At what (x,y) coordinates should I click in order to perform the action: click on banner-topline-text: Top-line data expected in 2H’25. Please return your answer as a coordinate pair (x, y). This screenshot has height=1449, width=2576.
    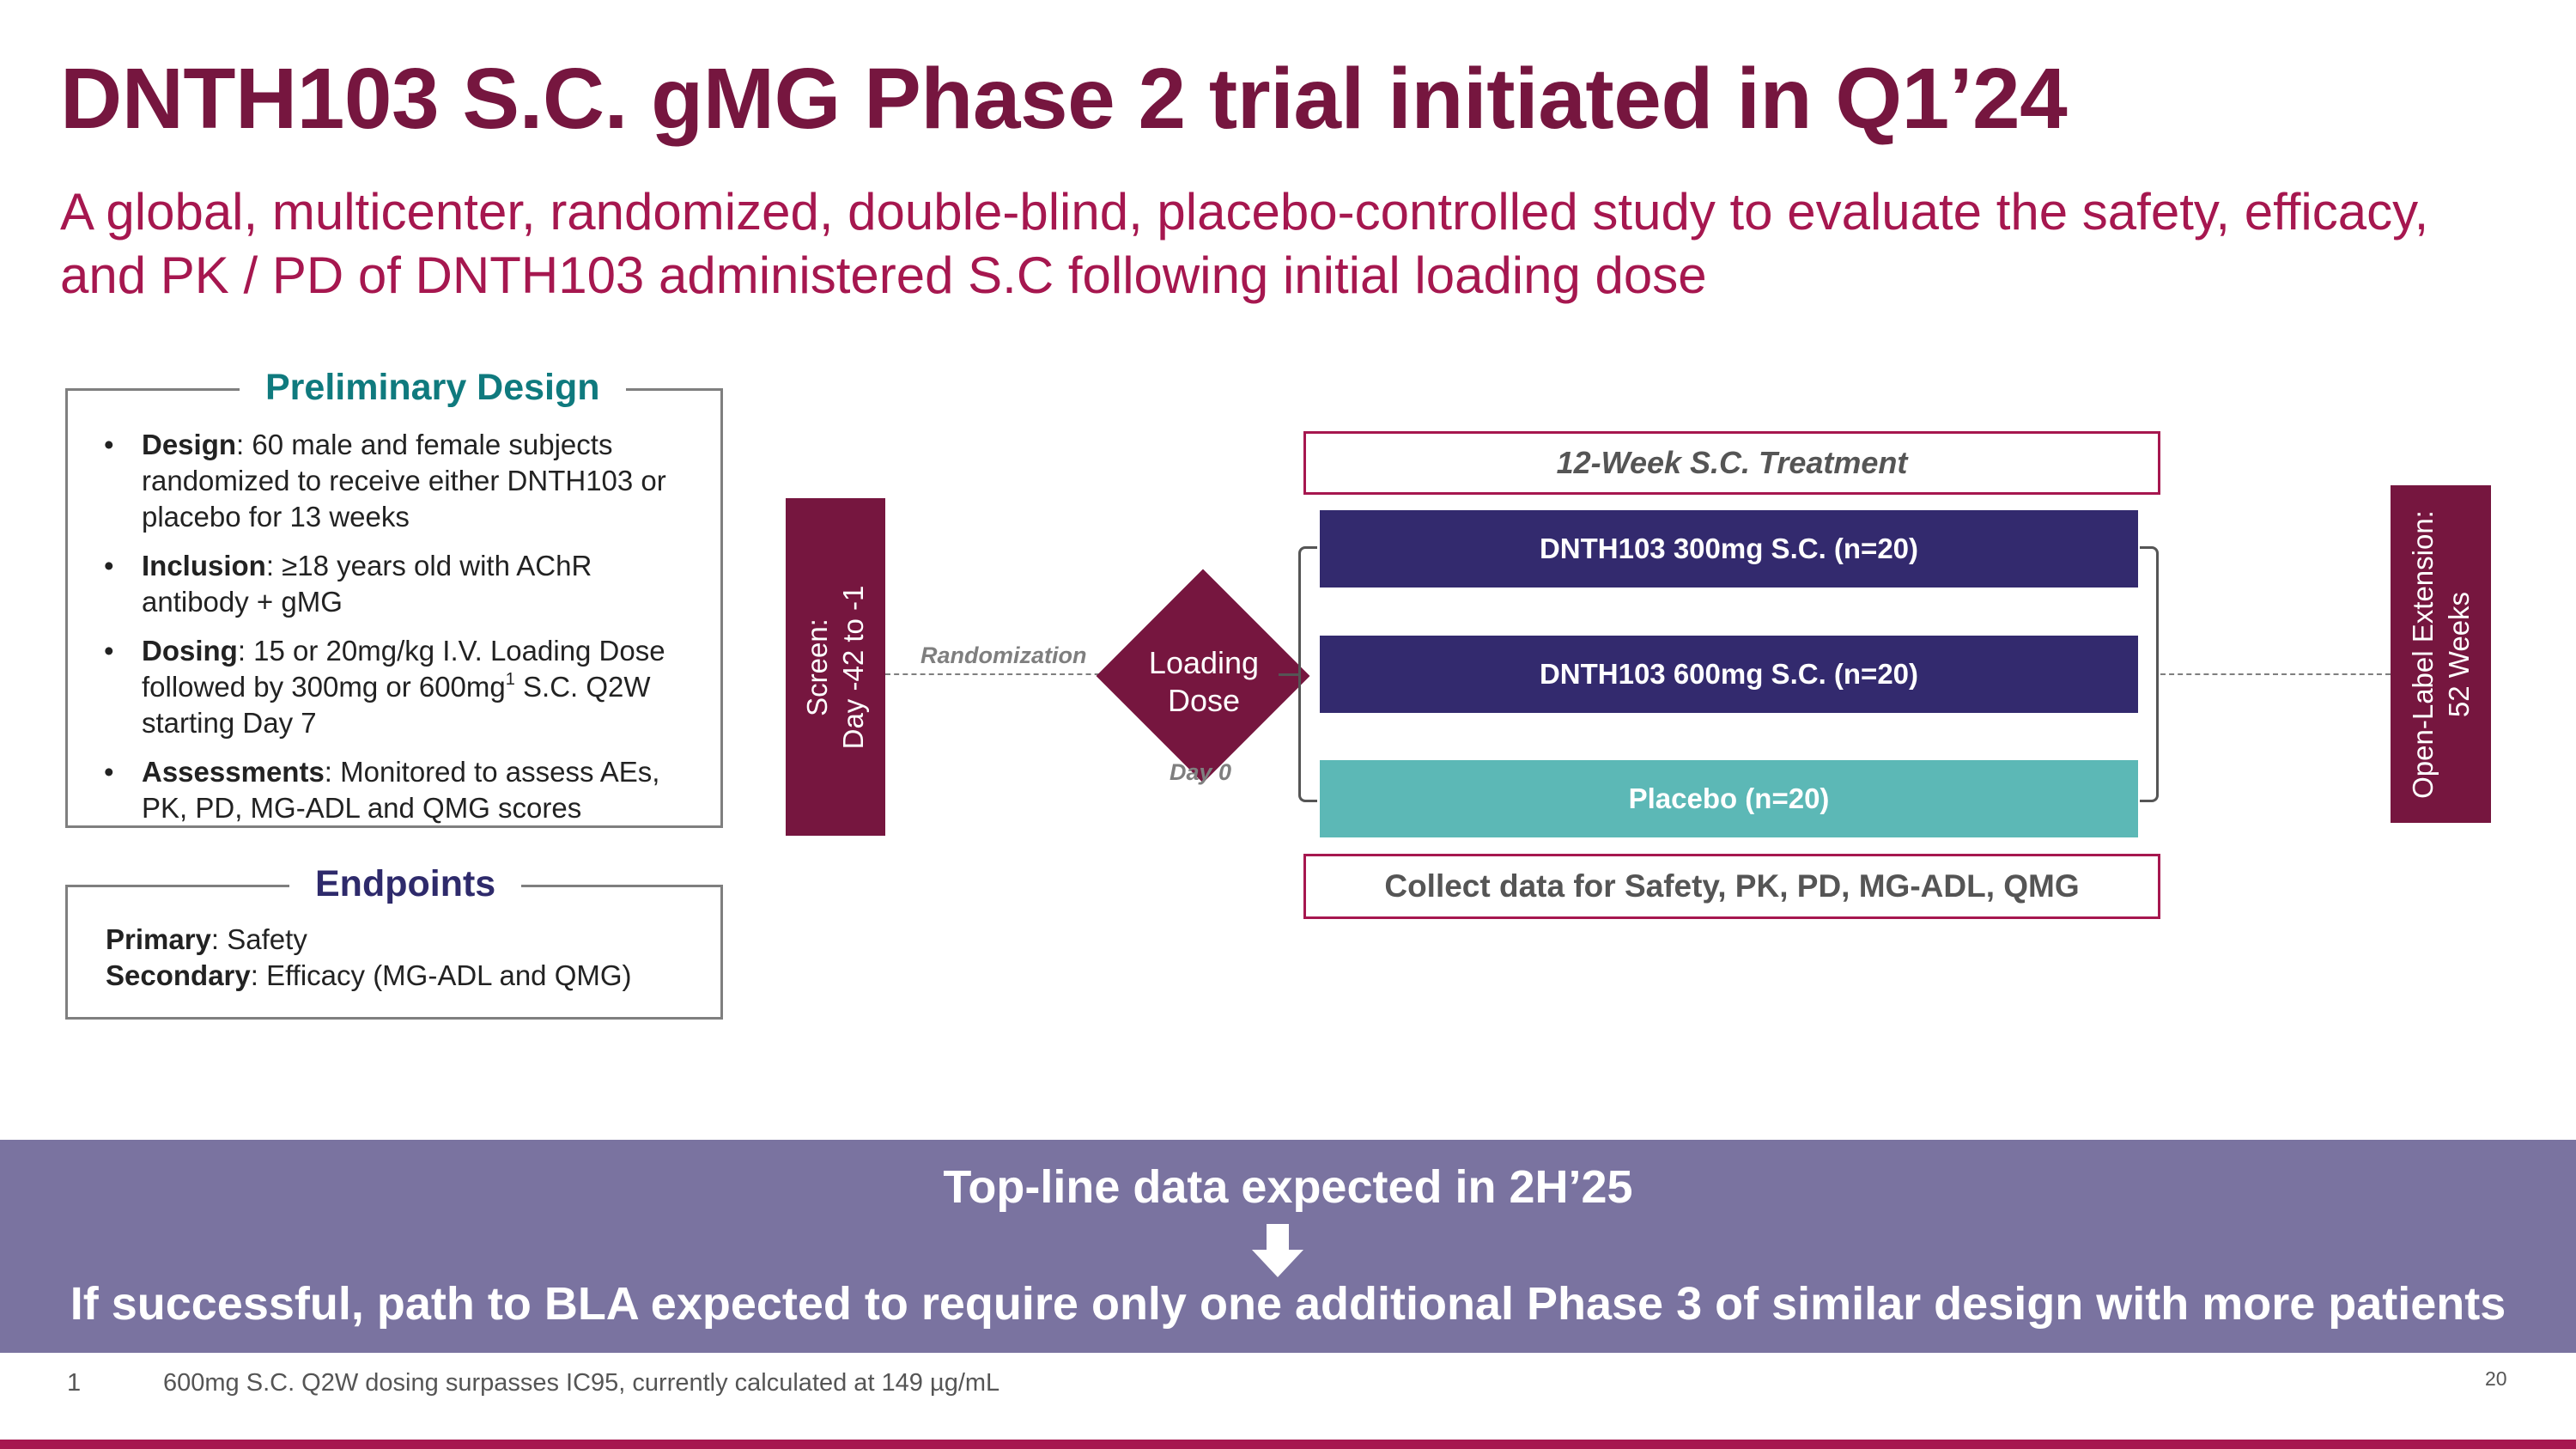
    Looking at the image, I should click on (1288, 1187).